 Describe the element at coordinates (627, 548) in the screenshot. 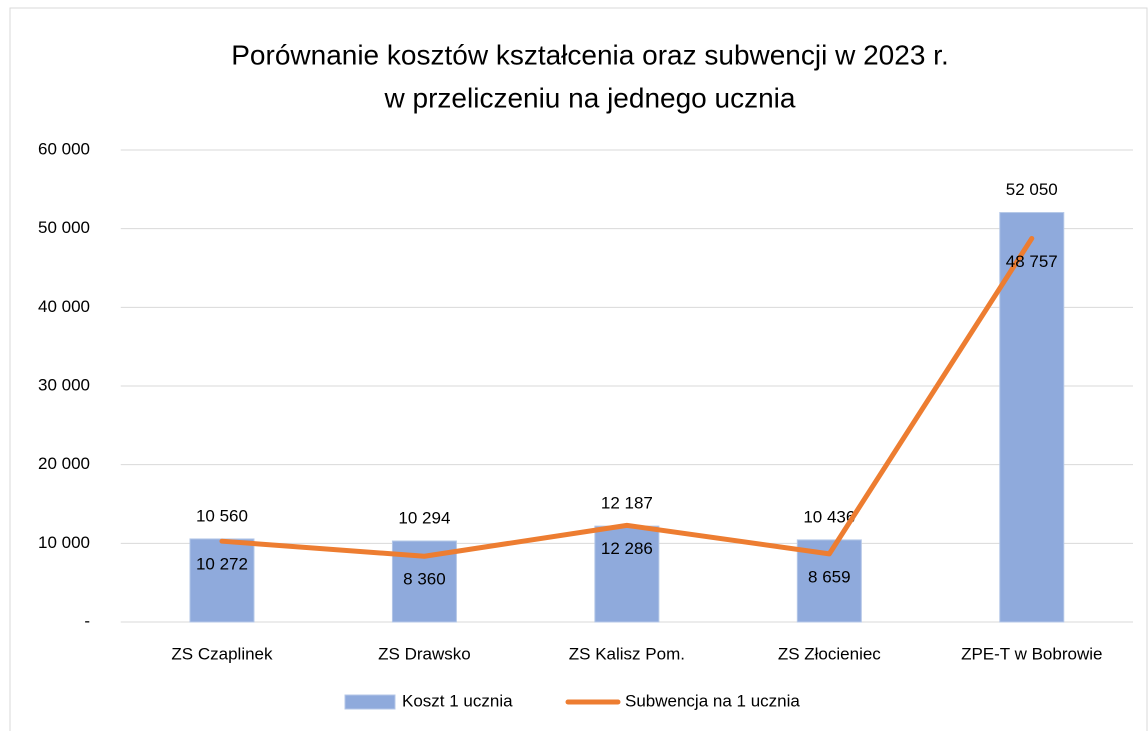

I see `line-value-label: 12 286` at that location.